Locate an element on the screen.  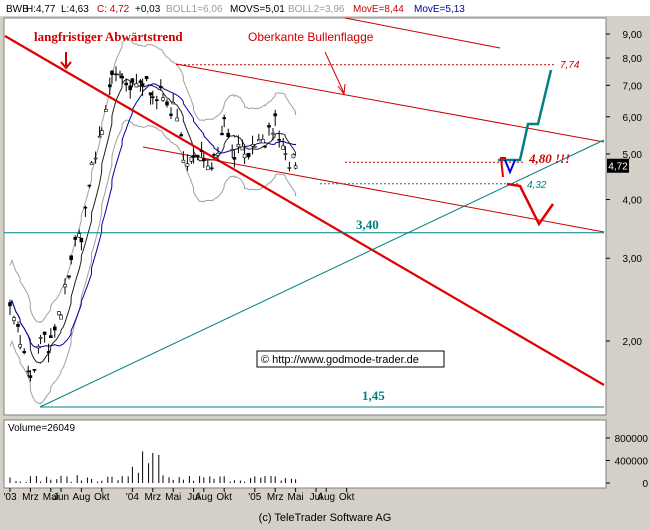
header-boll1: BOLL1=6,06 is located at coordinates (194, 9).